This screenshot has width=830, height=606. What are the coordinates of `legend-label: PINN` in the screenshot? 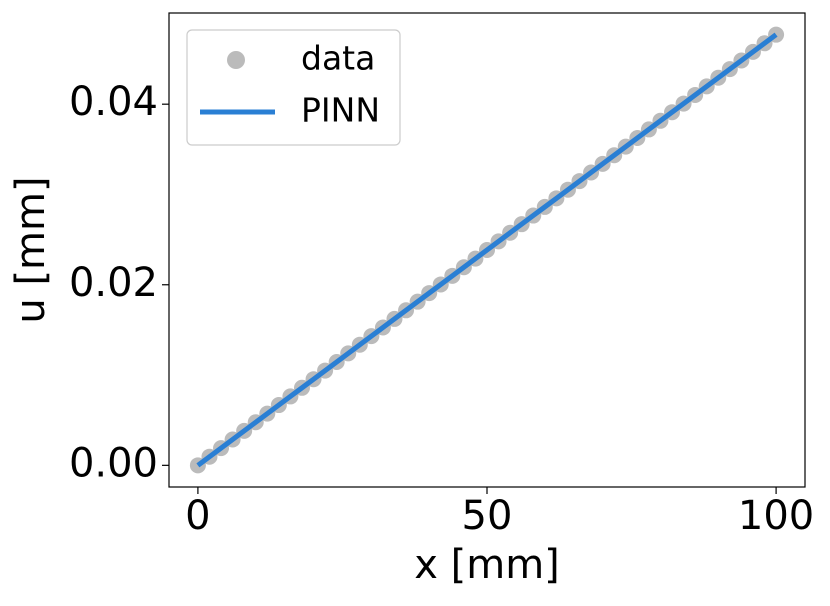 It's located at (340, 110).